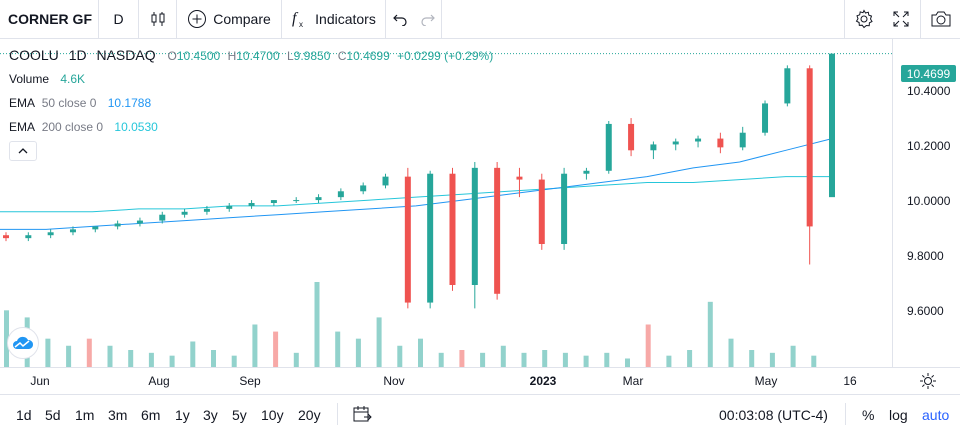 This screenshot has height=433, width=960. Describe the element at coordinates (898, 415) in the screenshot. I see `log-toggle: log` at that location.